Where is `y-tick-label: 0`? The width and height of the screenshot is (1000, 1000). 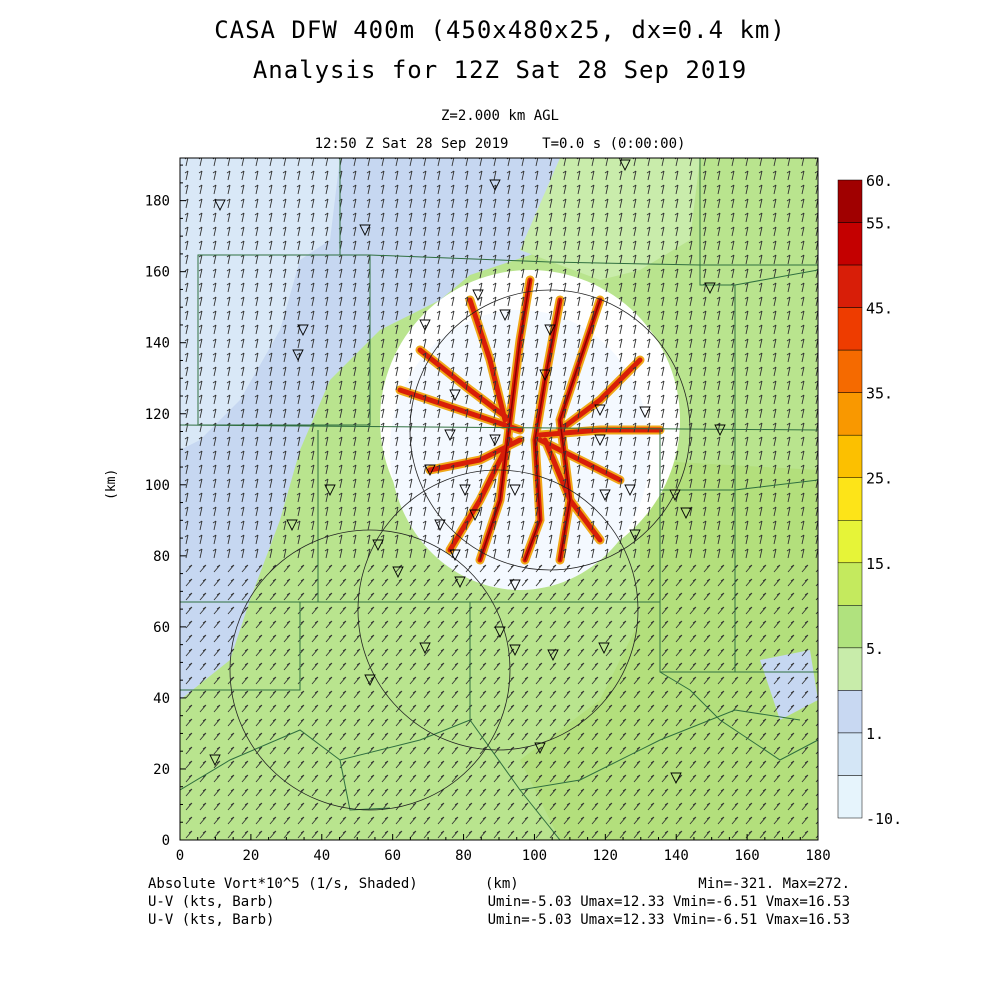
y-tick-label: 0 is located at coordinates (166, 841).